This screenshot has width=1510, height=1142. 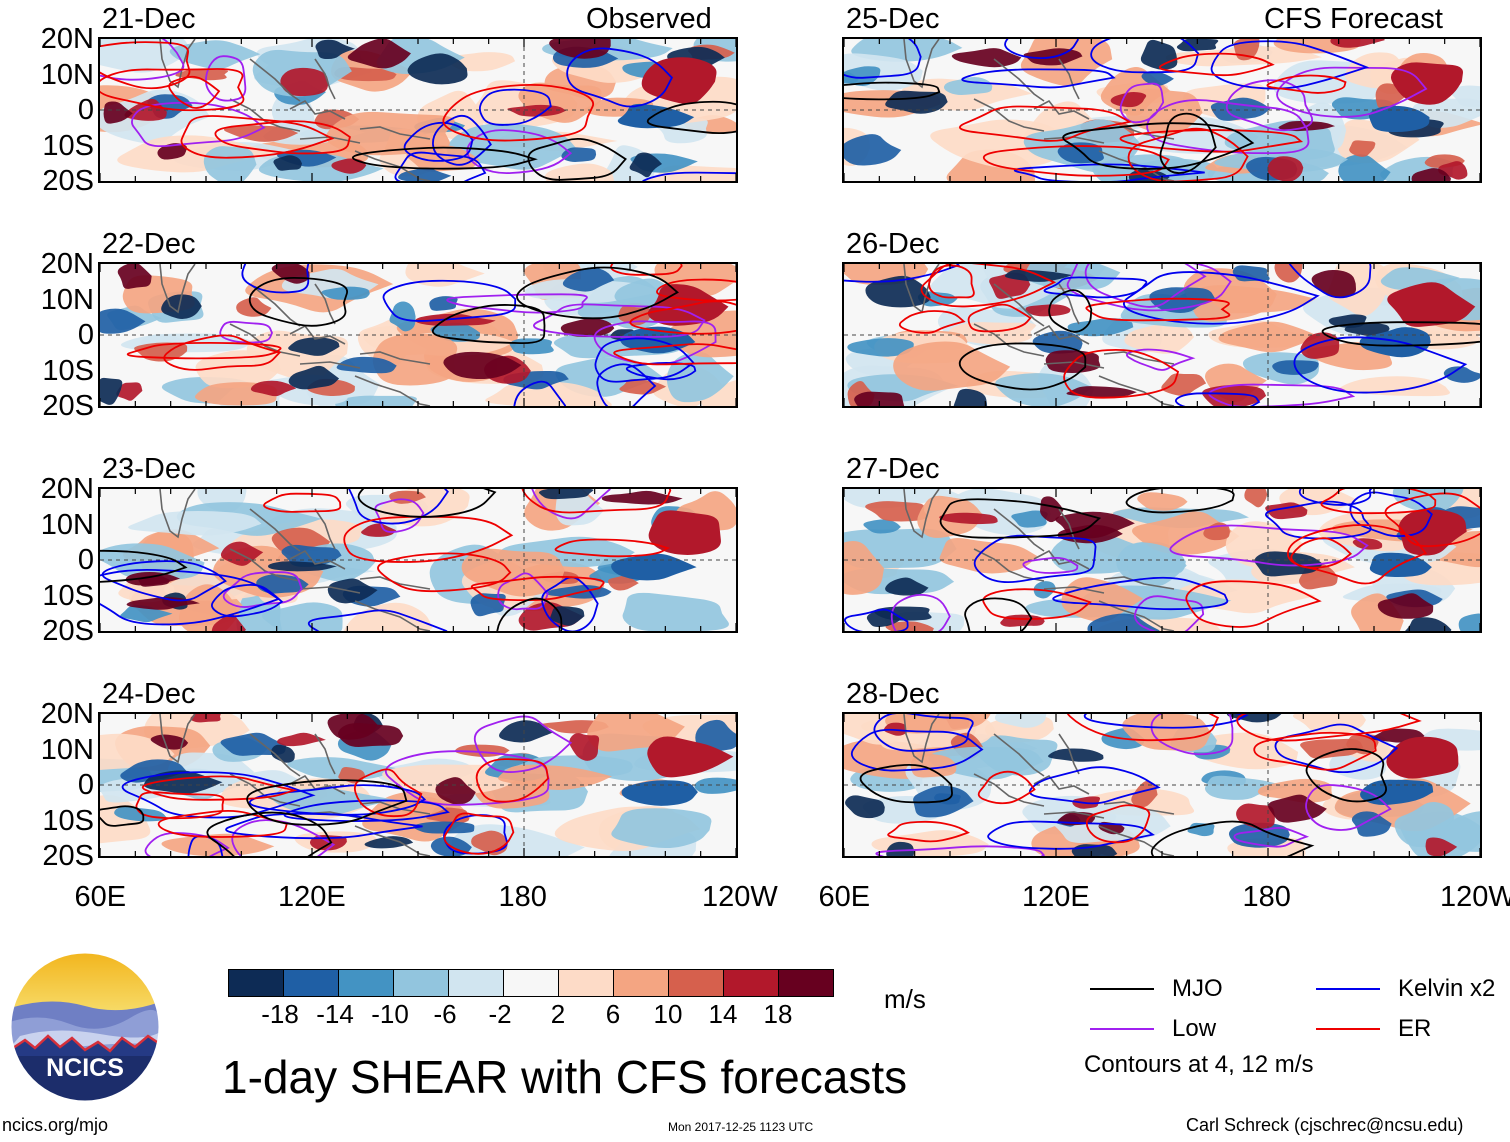 What do you see at coordinates (55, 1125) in the screenshot?
I see `footer-url: ncics.org/mjo` at bounding box center [55, 1125].